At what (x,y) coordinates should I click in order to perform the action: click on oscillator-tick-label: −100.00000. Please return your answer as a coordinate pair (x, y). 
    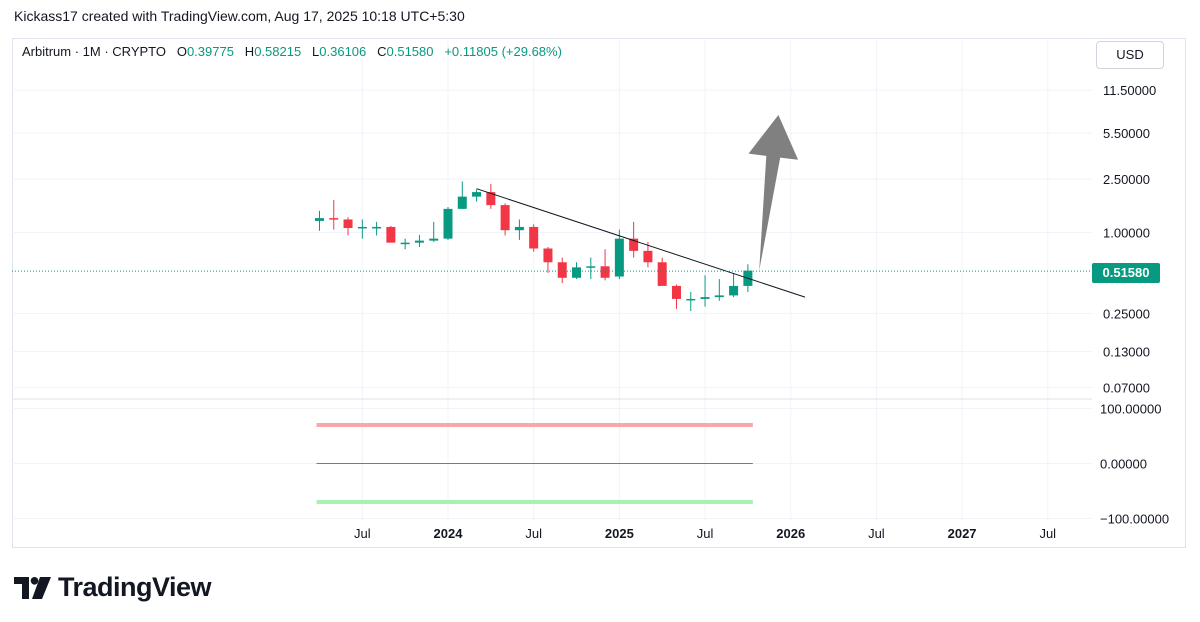
    Looking at the image, I should click on (1134, 519).